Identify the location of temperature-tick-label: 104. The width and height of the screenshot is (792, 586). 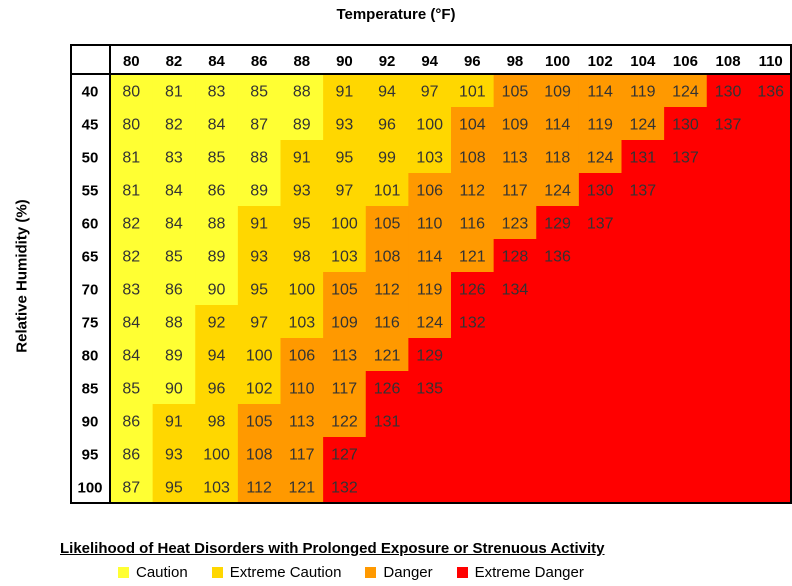
(643, 61).